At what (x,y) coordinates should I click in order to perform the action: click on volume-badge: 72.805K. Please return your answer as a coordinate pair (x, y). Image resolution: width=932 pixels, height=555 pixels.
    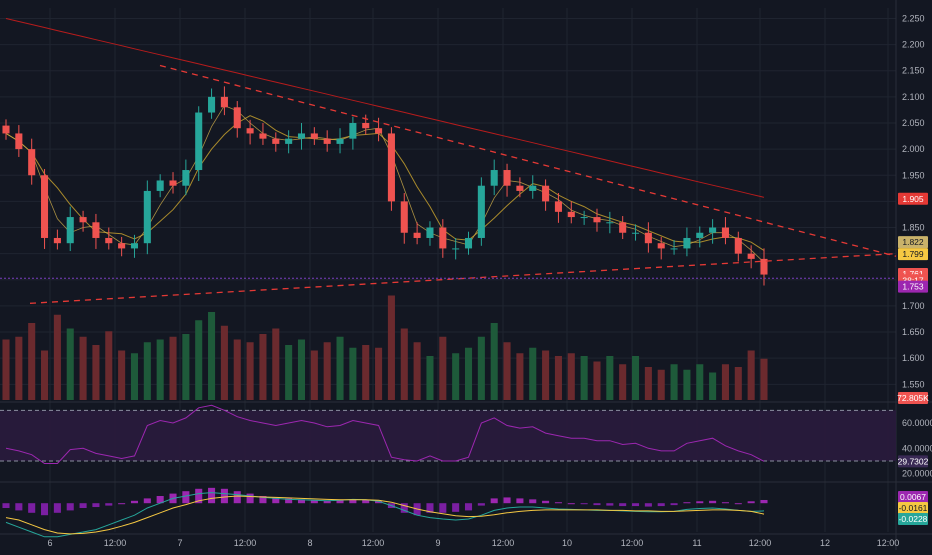
    Looking at the image, I should click on (913, 398).